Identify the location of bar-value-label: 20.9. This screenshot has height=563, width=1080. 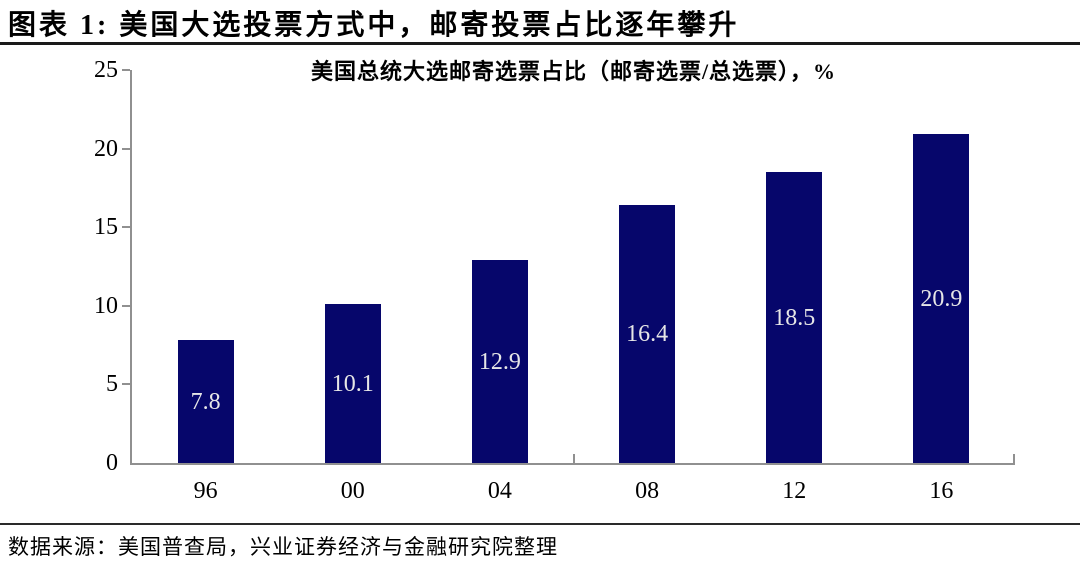
(941, 298).